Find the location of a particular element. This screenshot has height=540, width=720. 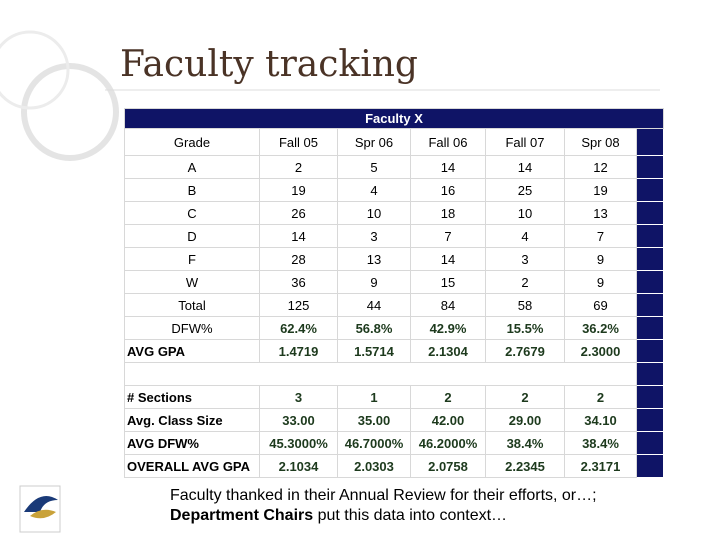

table-caption: Faculty X is located at coordinates (394, 118).